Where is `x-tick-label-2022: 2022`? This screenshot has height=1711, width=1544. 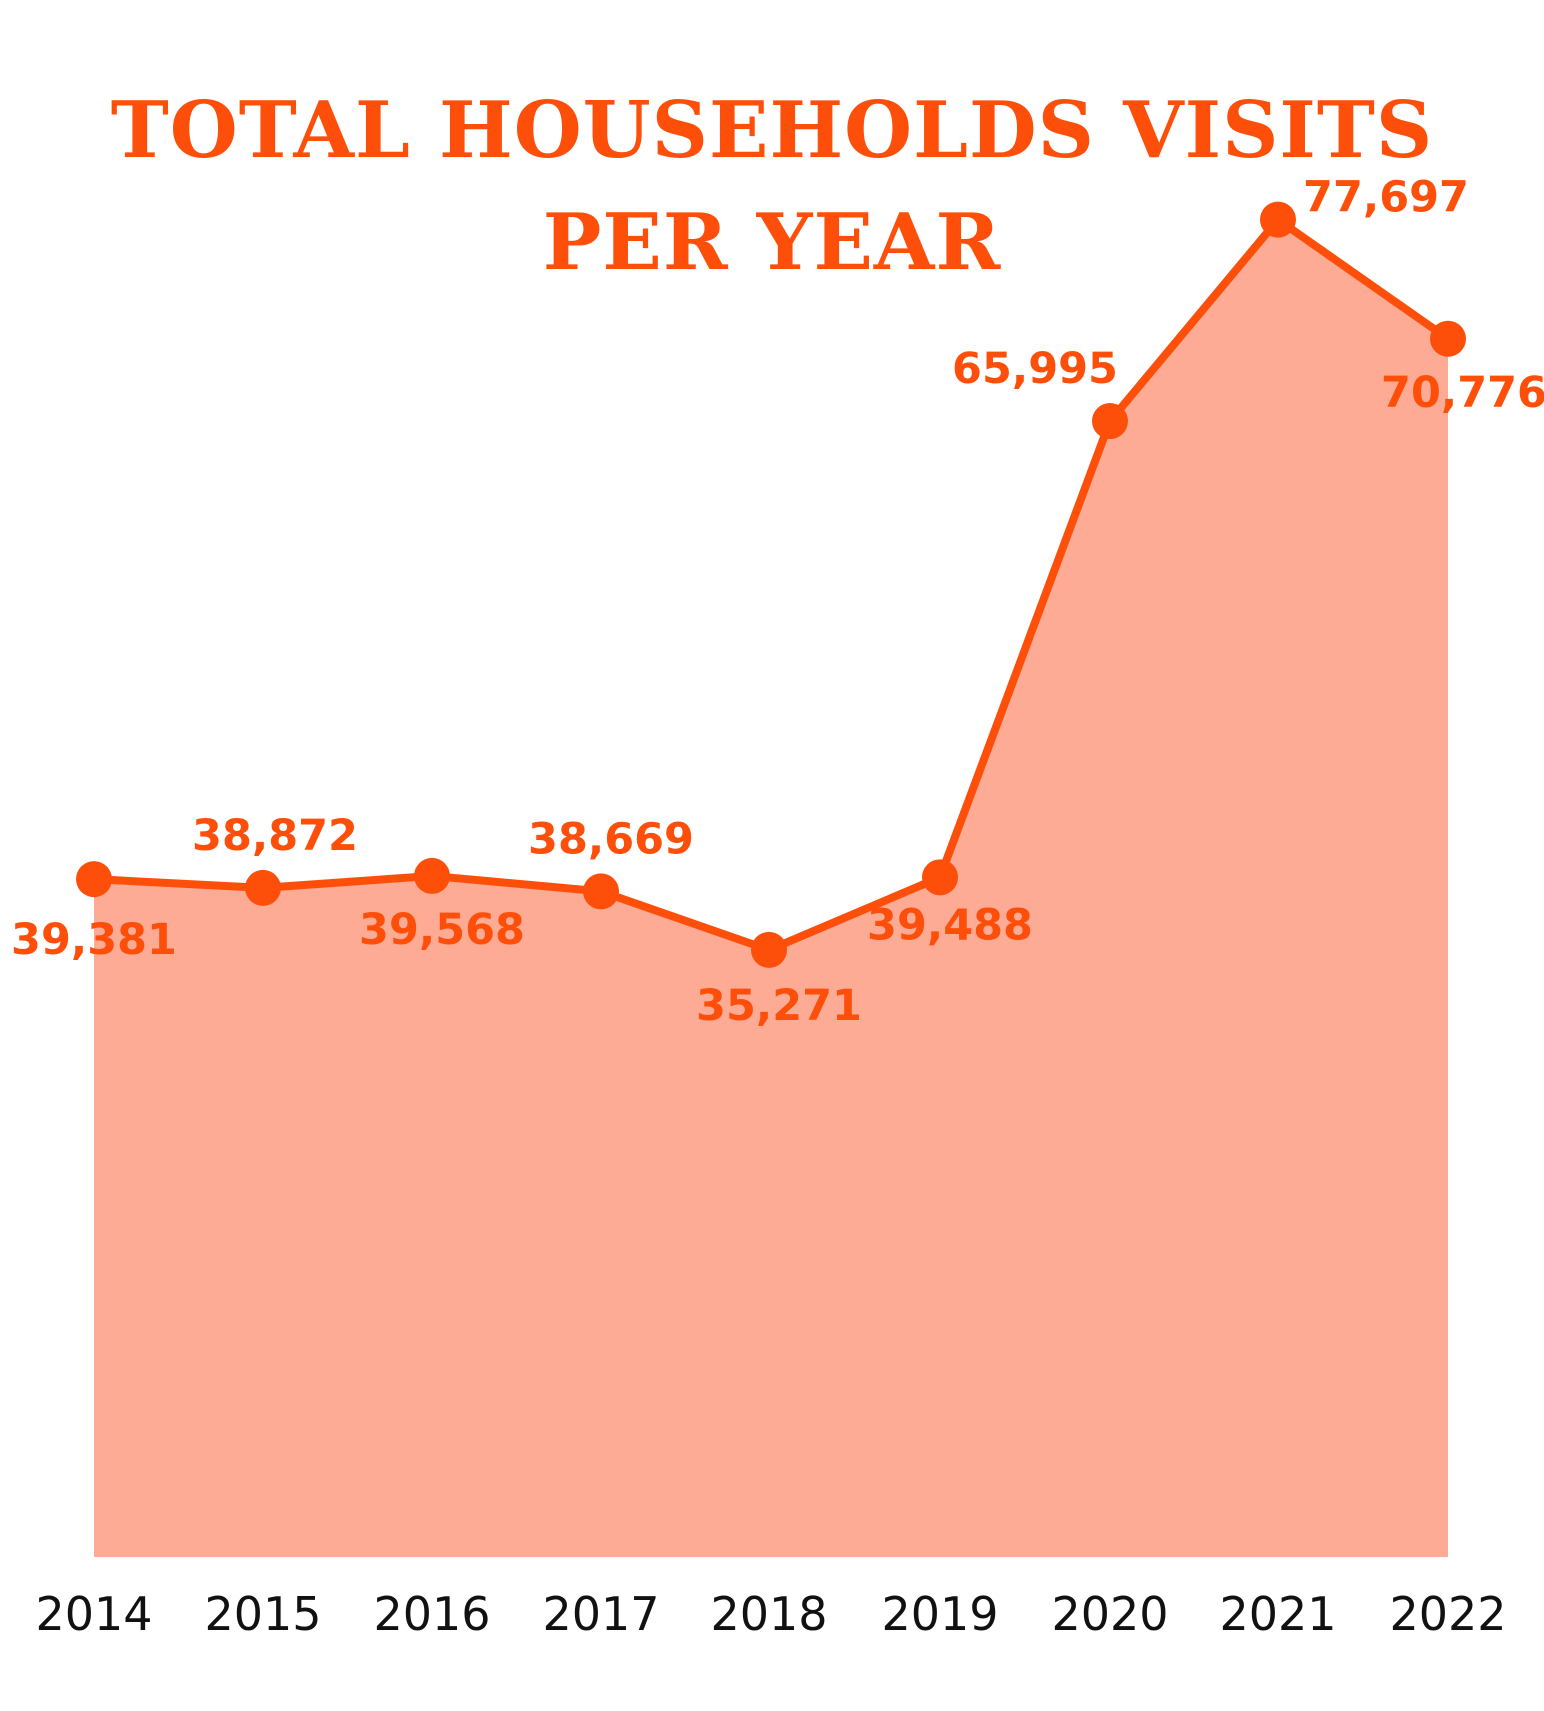 x-tick-label-2022: 2022 is located at coordinates (1447, 1614).